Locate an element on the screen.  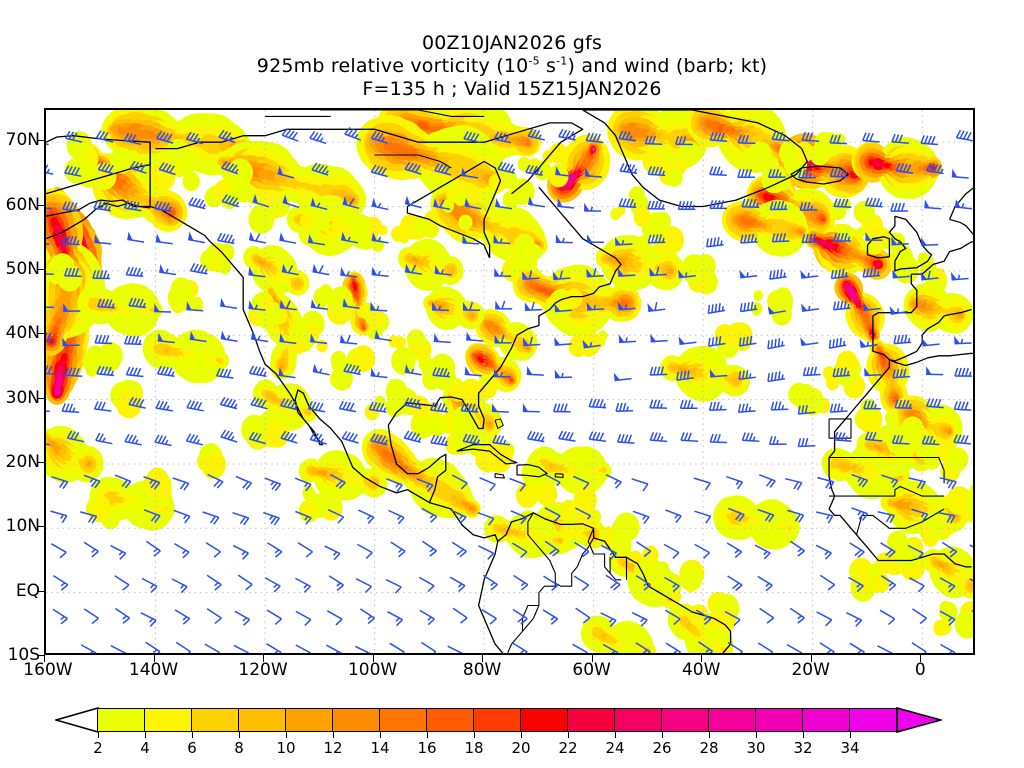
title-exponent-1: -5 is located at coordinates (534, 61).